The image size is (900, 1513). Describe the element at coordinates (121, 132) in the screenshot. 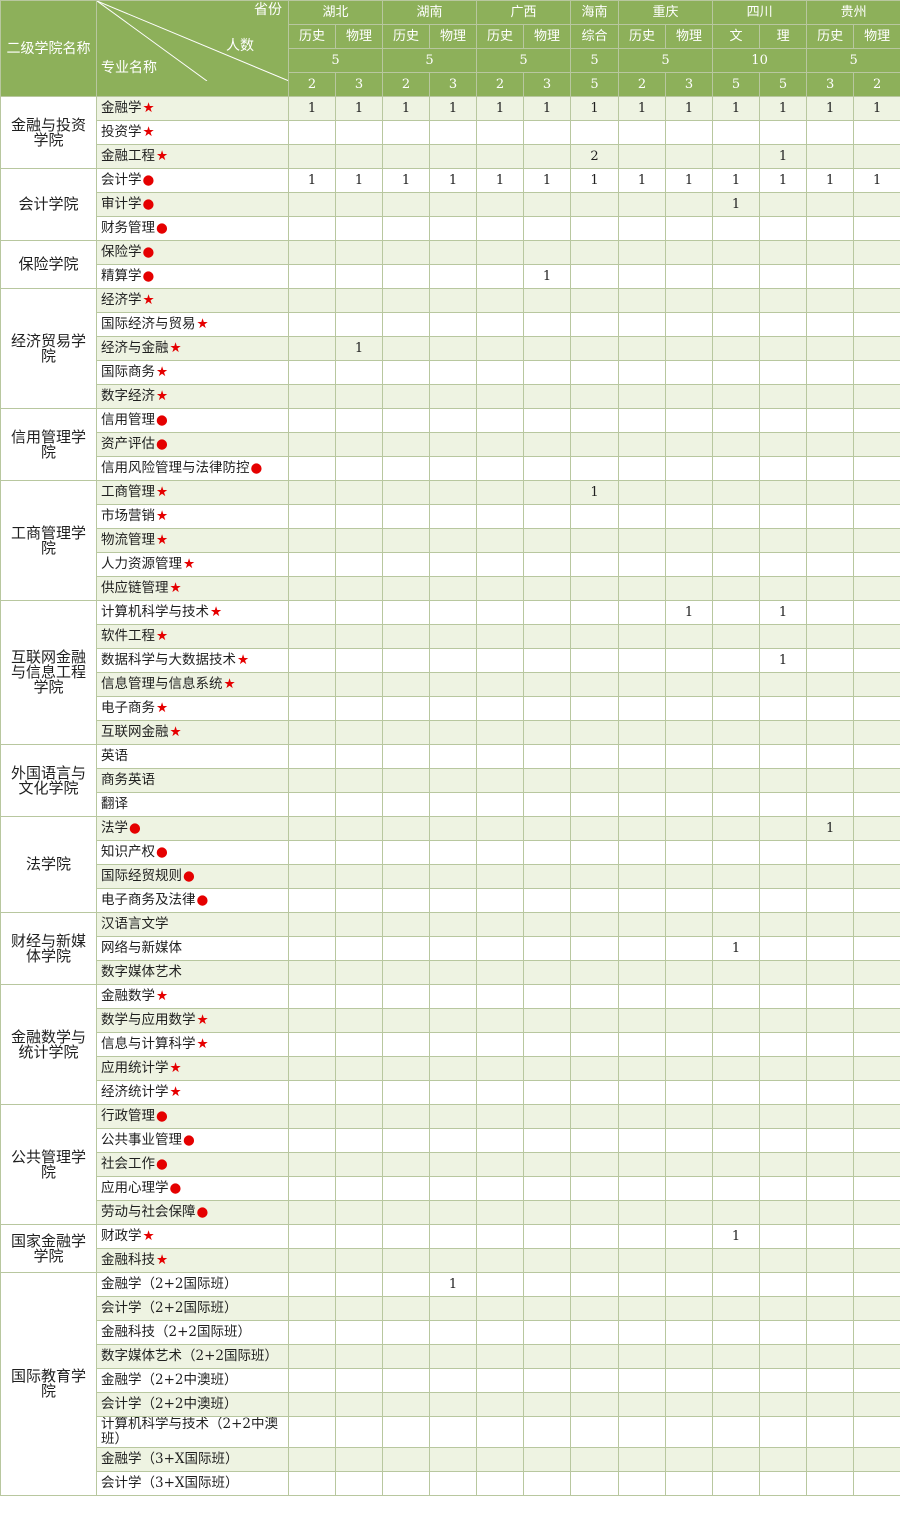

I see `major-name: 投资学` at that location.